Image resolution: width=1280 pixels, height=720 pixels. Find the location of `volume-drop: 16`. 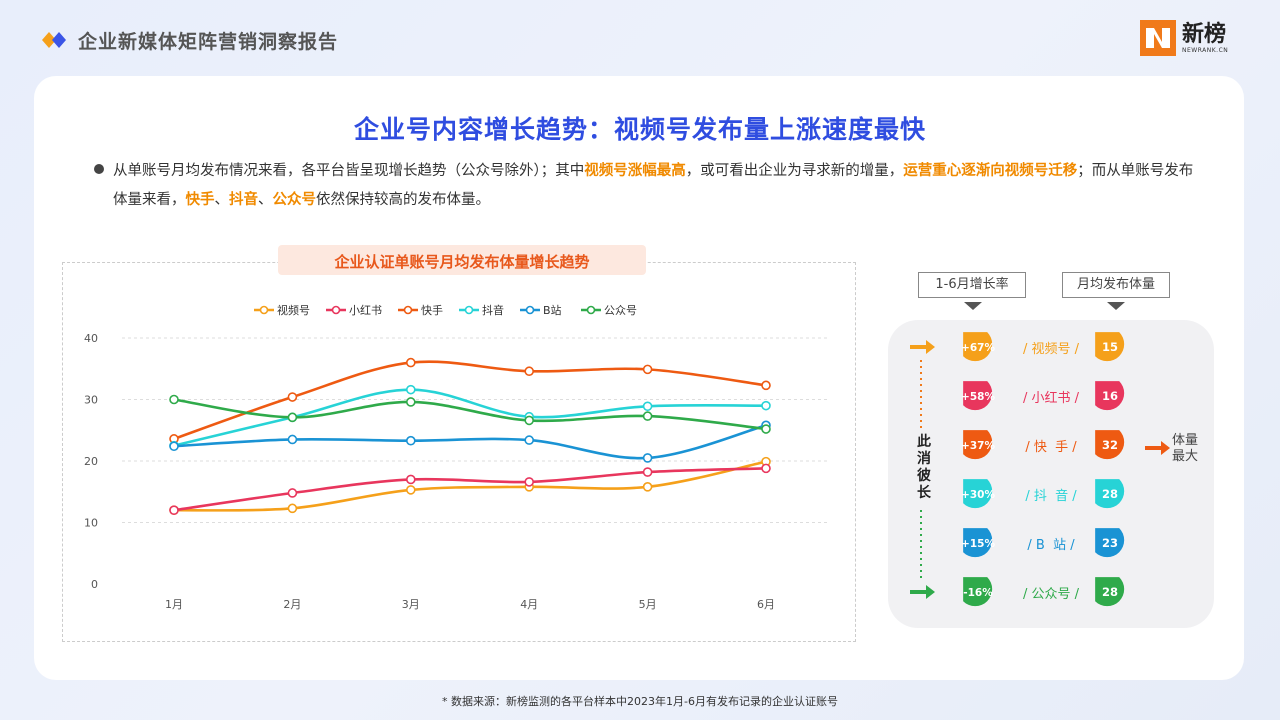

volume-drop: 16 is located at coordinates (1110, 396).